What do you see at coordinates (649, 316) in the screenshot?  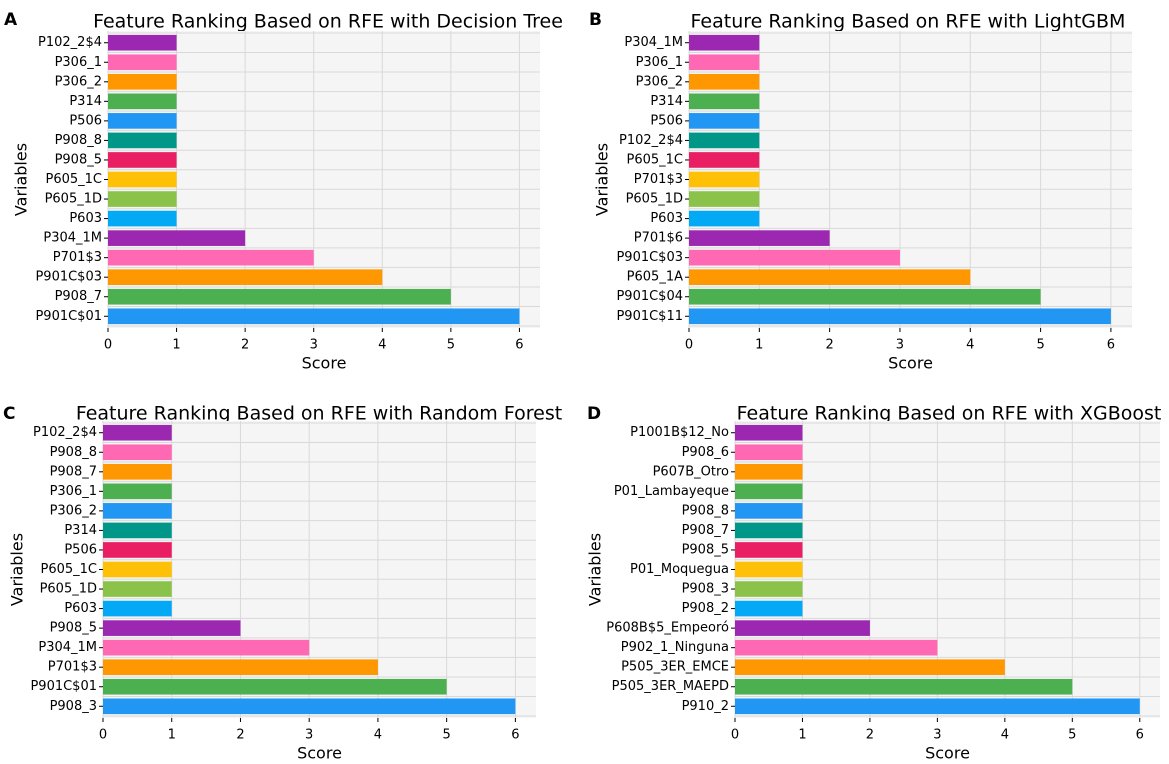 I see `y-tick-label: P901C$11` at bounding box center [649, 316].